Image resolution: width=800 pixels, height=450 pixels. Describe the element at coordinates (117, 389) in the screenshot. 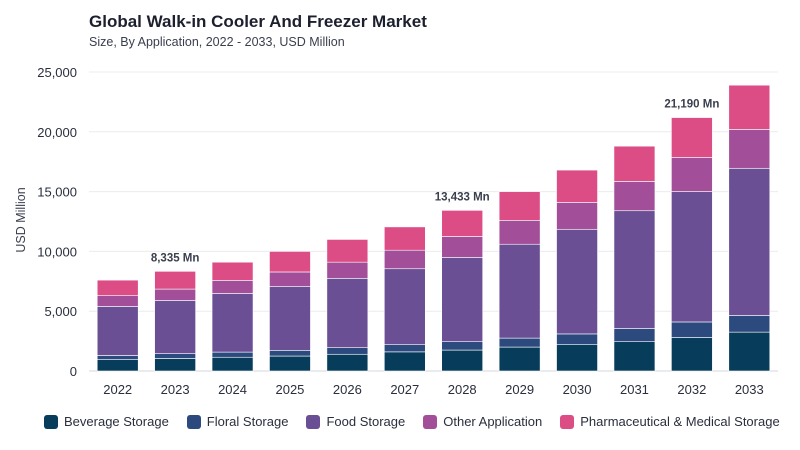

I see `x-tick-label: 2022` at that location.